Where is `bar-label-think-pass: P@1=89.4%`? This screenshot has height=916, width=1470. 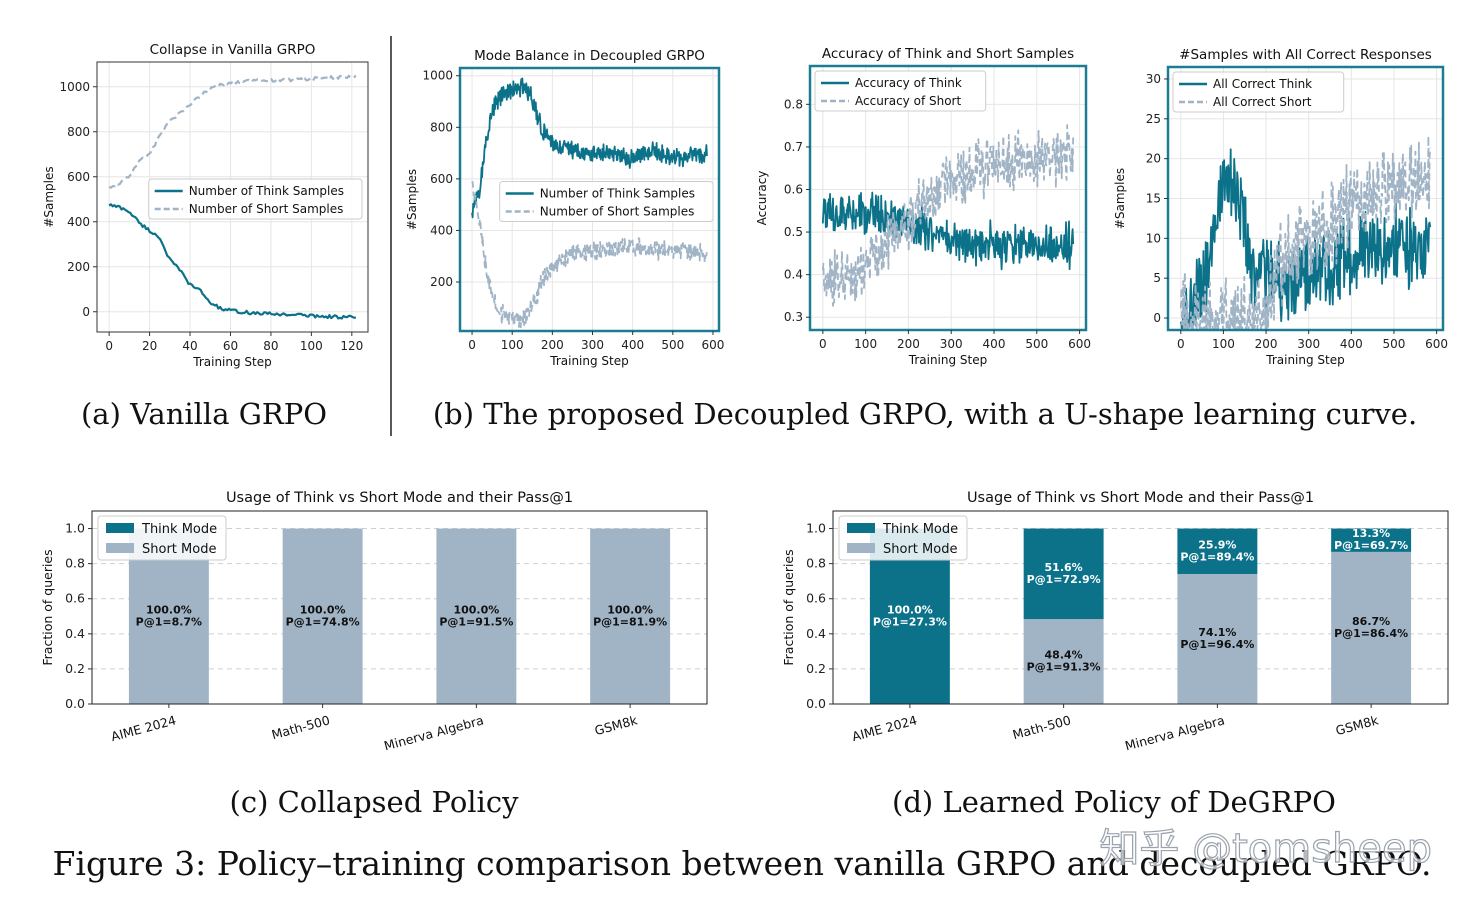
bar-label-think-pass: P@1=89.4% is located at coordinates (1217, 556).